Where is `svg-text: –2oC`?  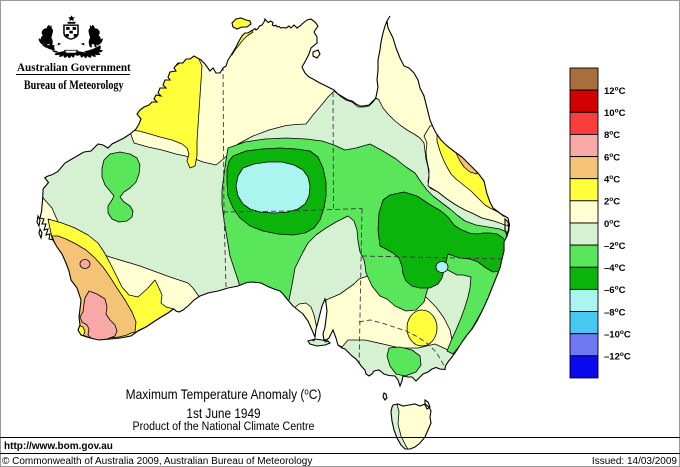 svg-text: –2oC is located at coordinates (615, 246).